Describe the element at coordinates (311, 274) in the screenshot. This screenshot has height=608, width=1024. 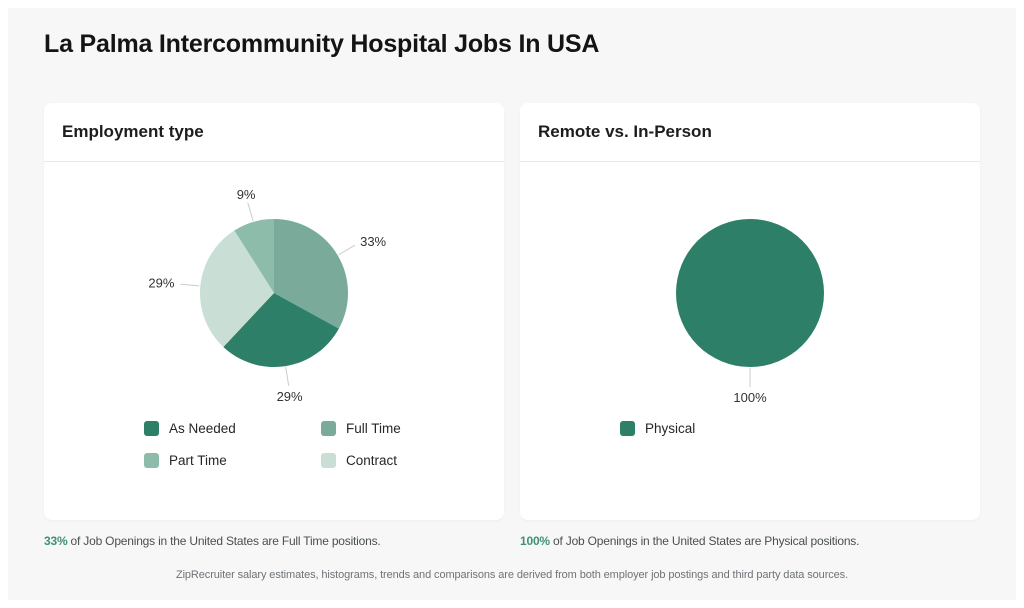
I see `pie-slice-full-time` at that location.